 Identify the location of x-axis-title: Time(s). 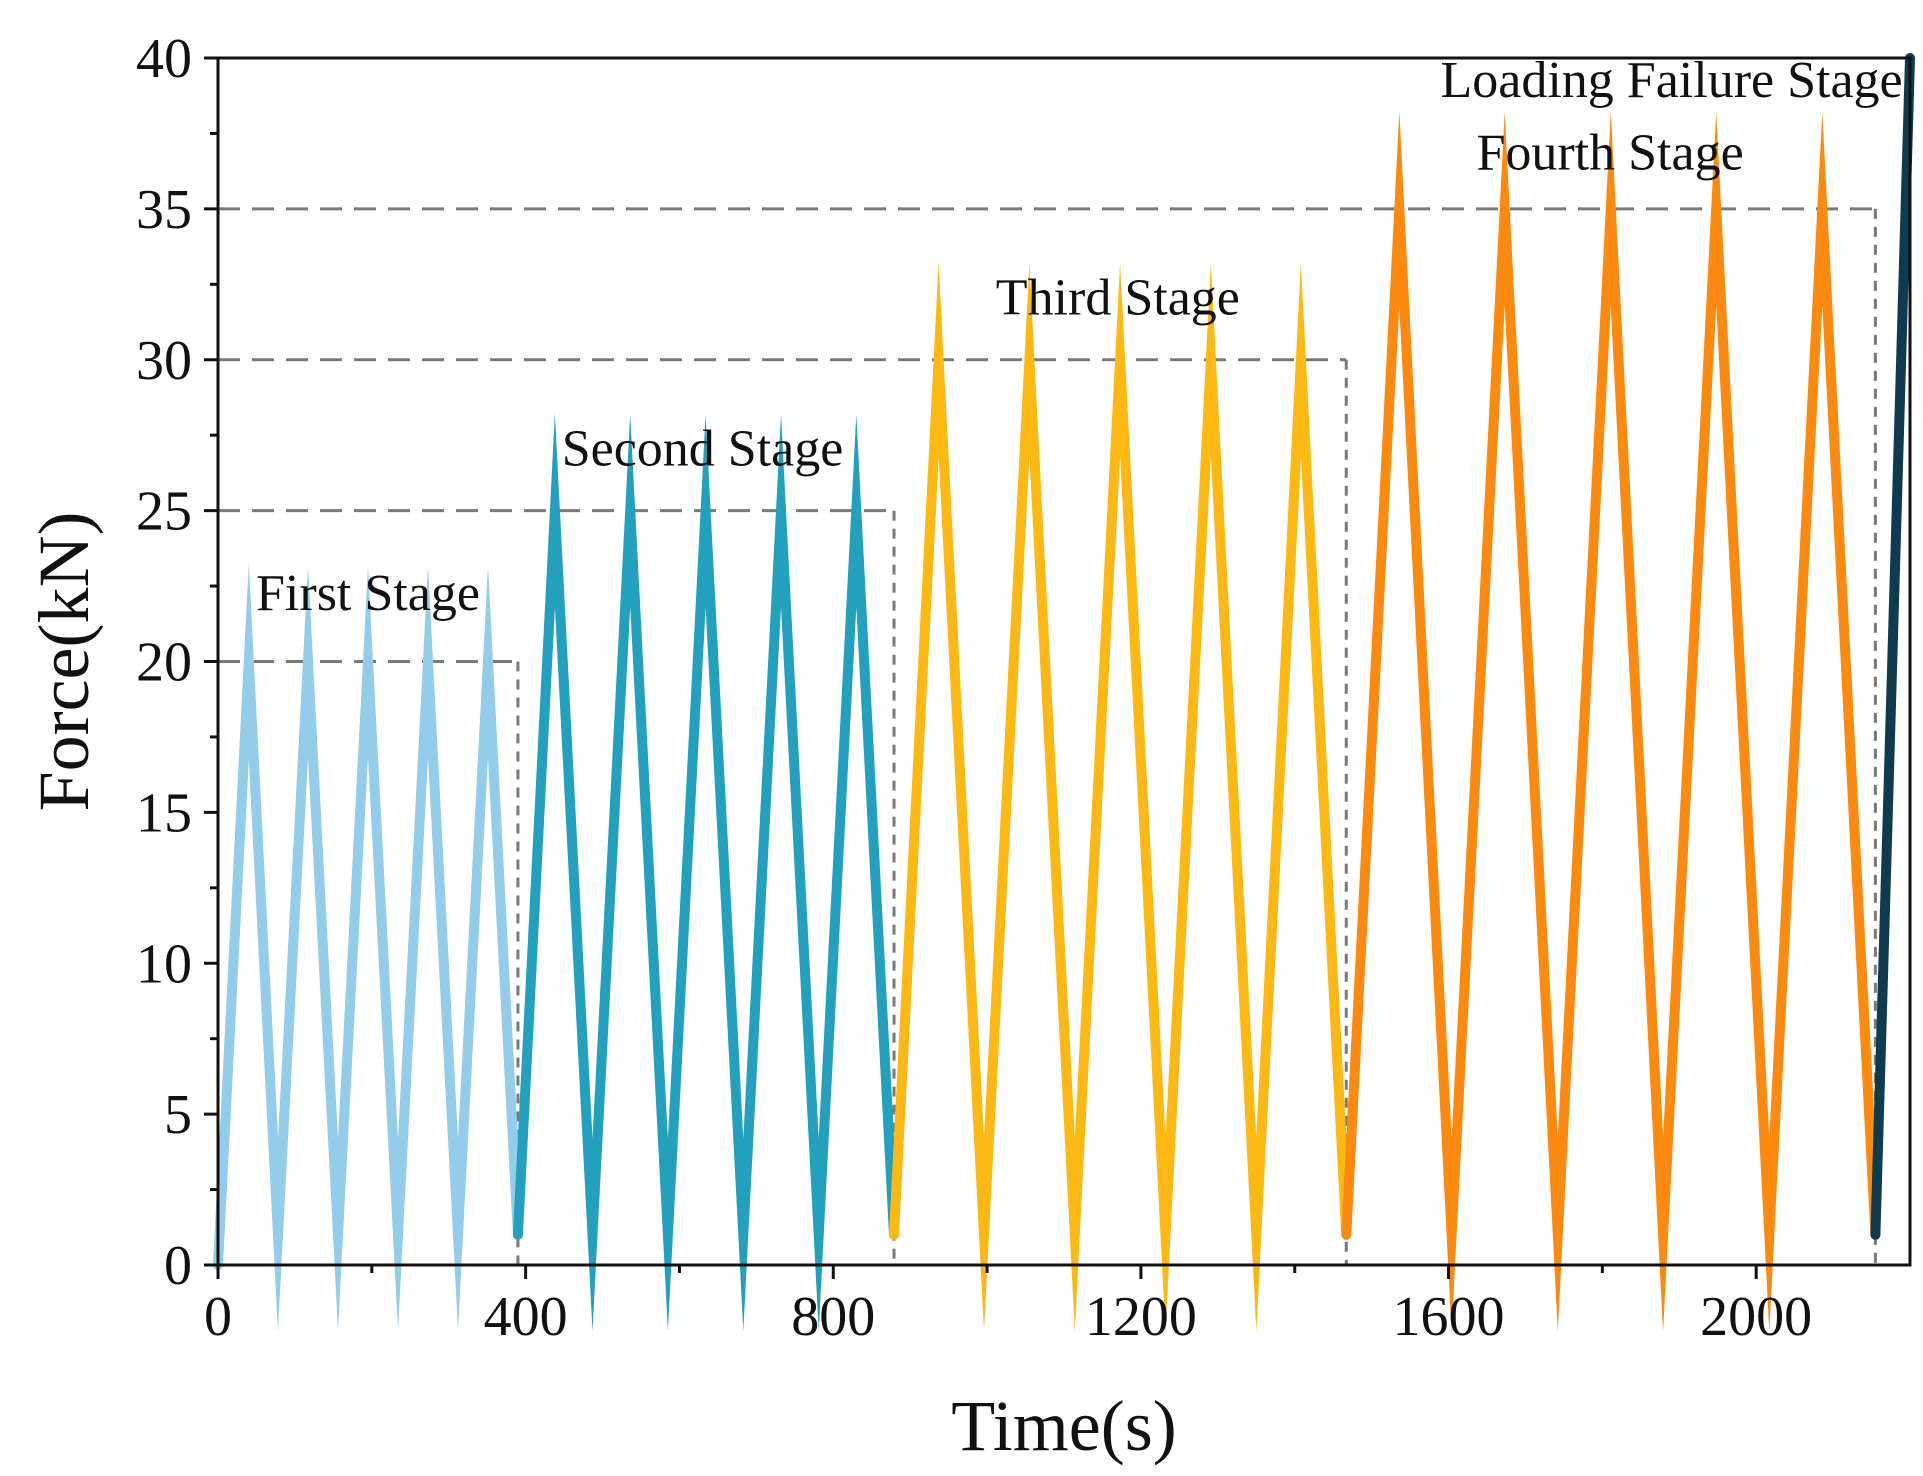
(1063, 1426).